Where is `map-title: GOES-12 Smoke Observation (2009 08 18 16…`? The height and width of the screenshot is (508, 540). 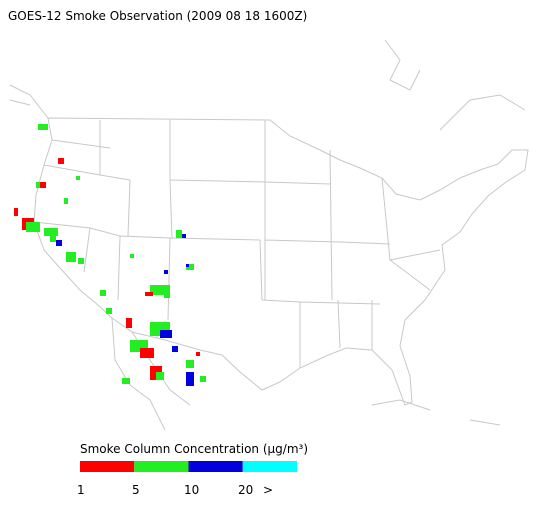 map-title: GOES-12 Smoke Observation (2009 08 18 16… is located at coordinates (157, 16).